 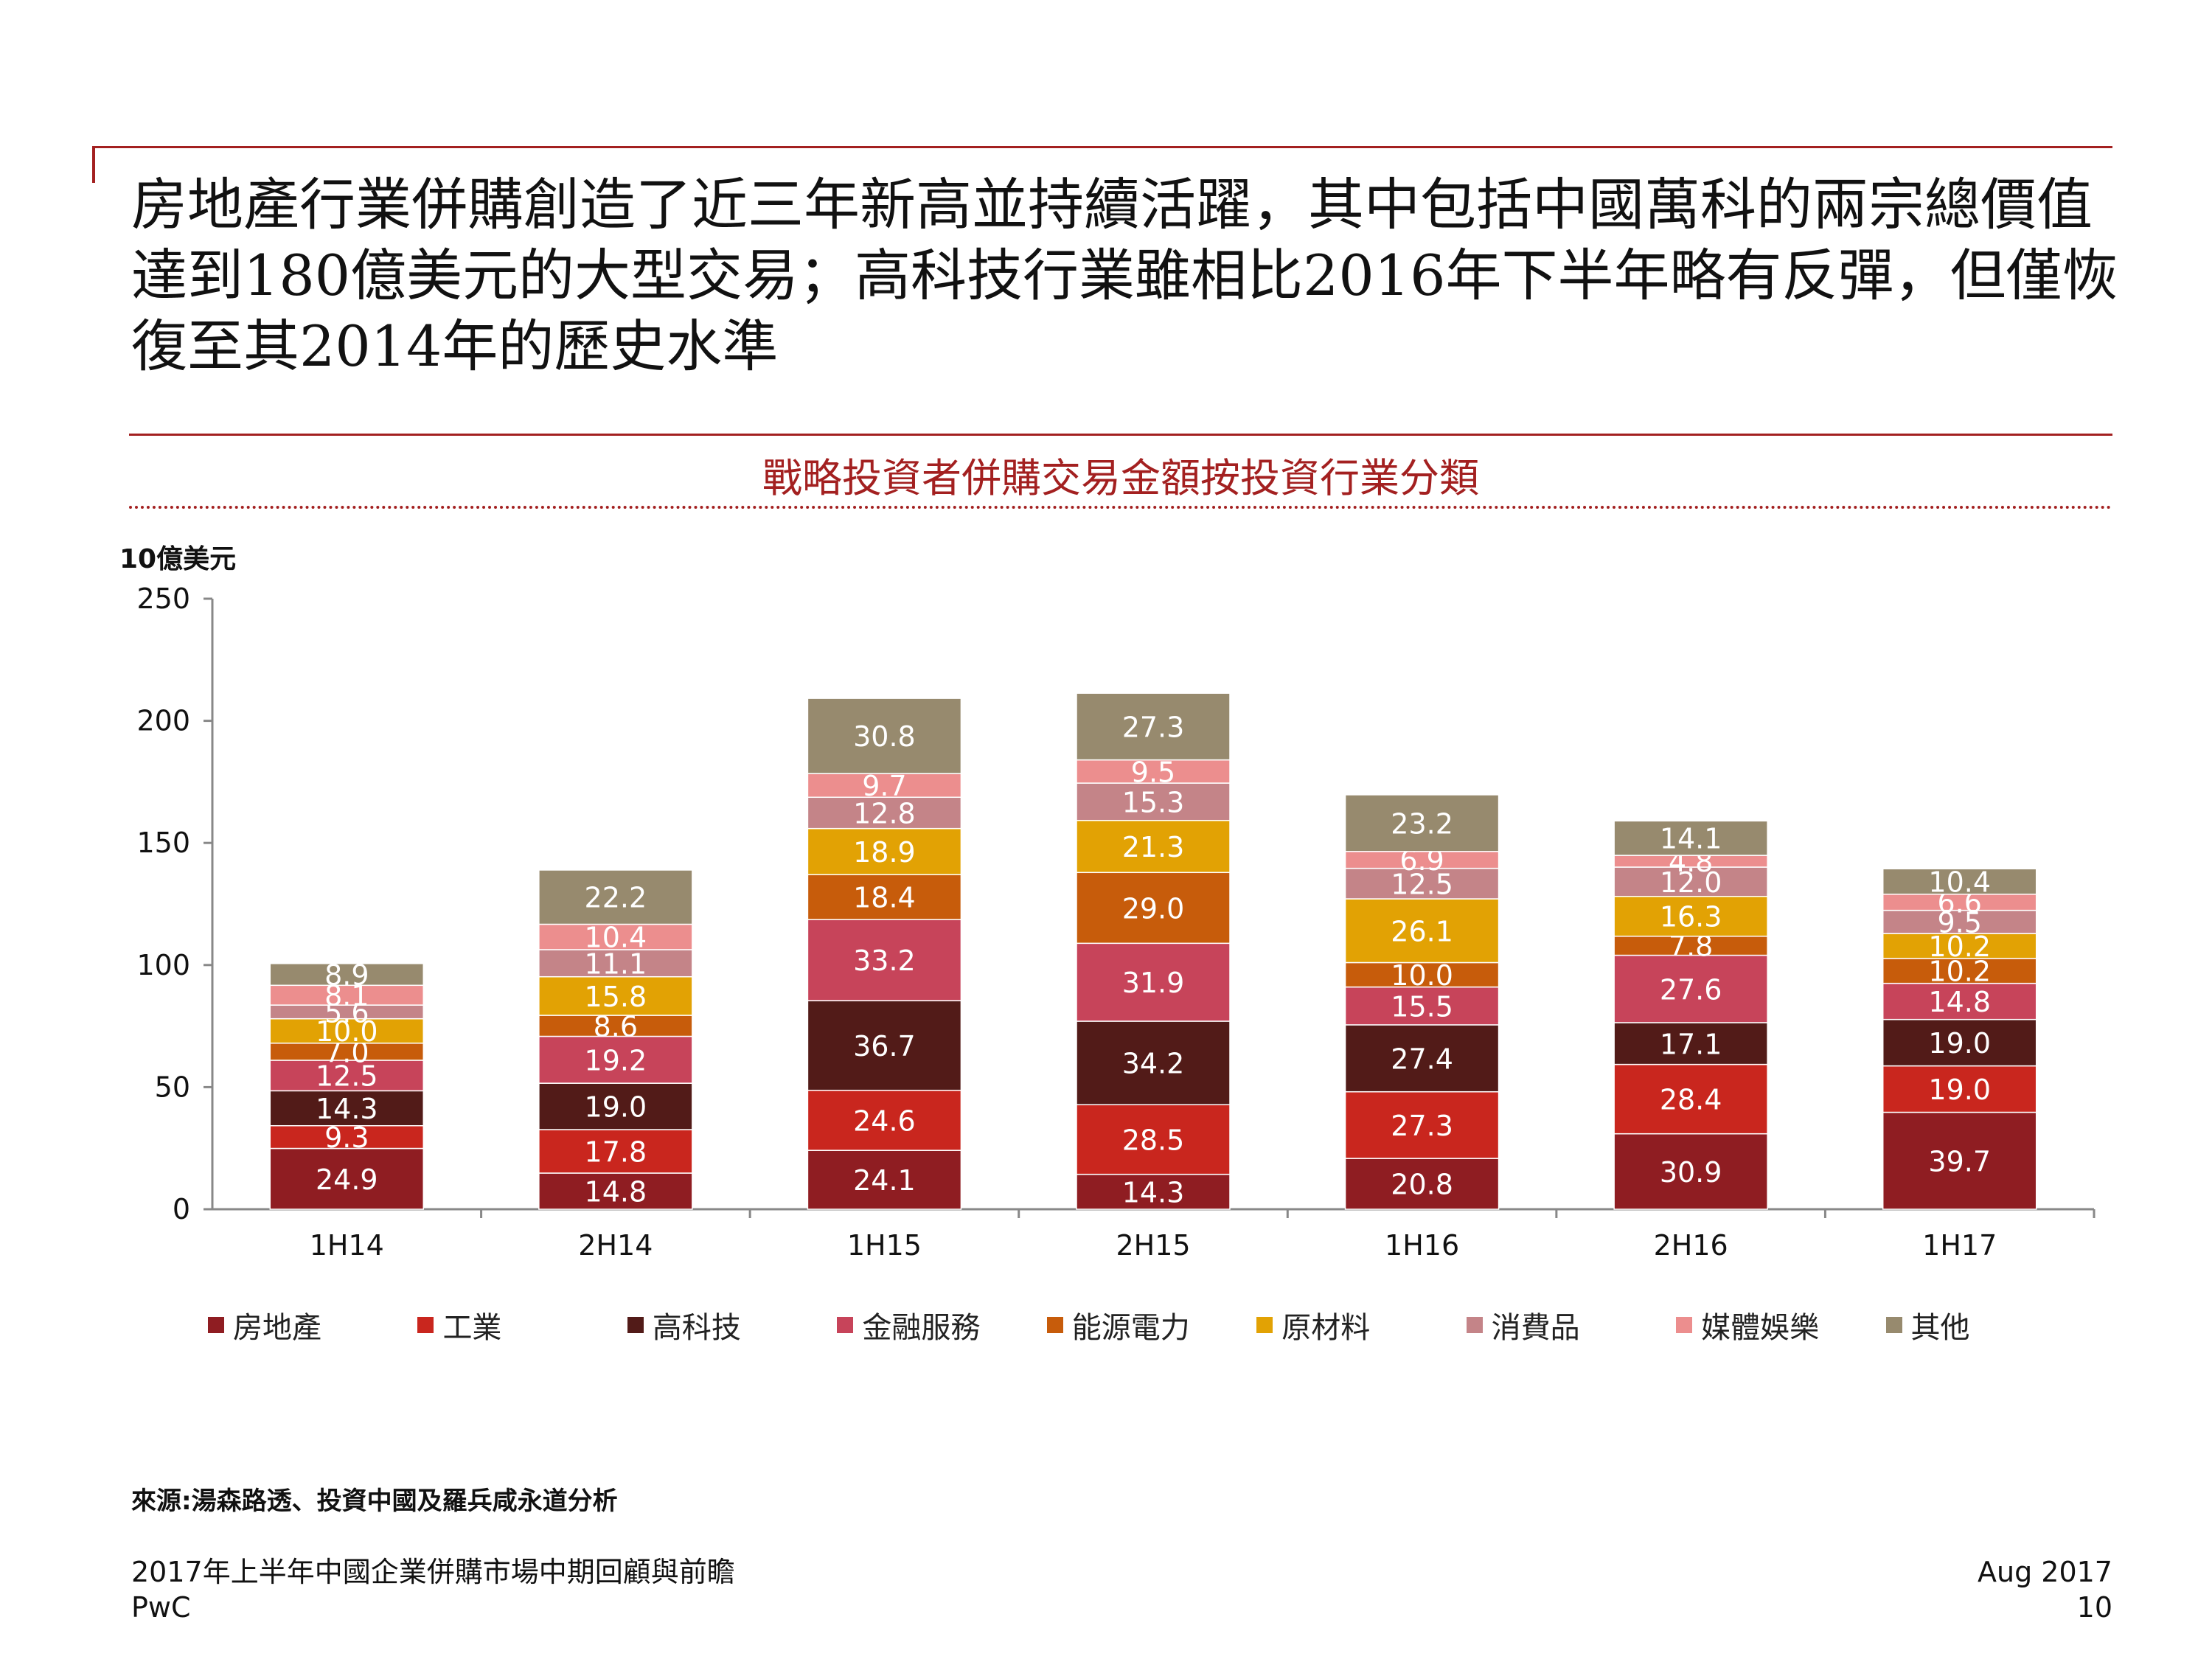 I want to click on x-tick-label: 2H15, so click(x=1153, y=1245).